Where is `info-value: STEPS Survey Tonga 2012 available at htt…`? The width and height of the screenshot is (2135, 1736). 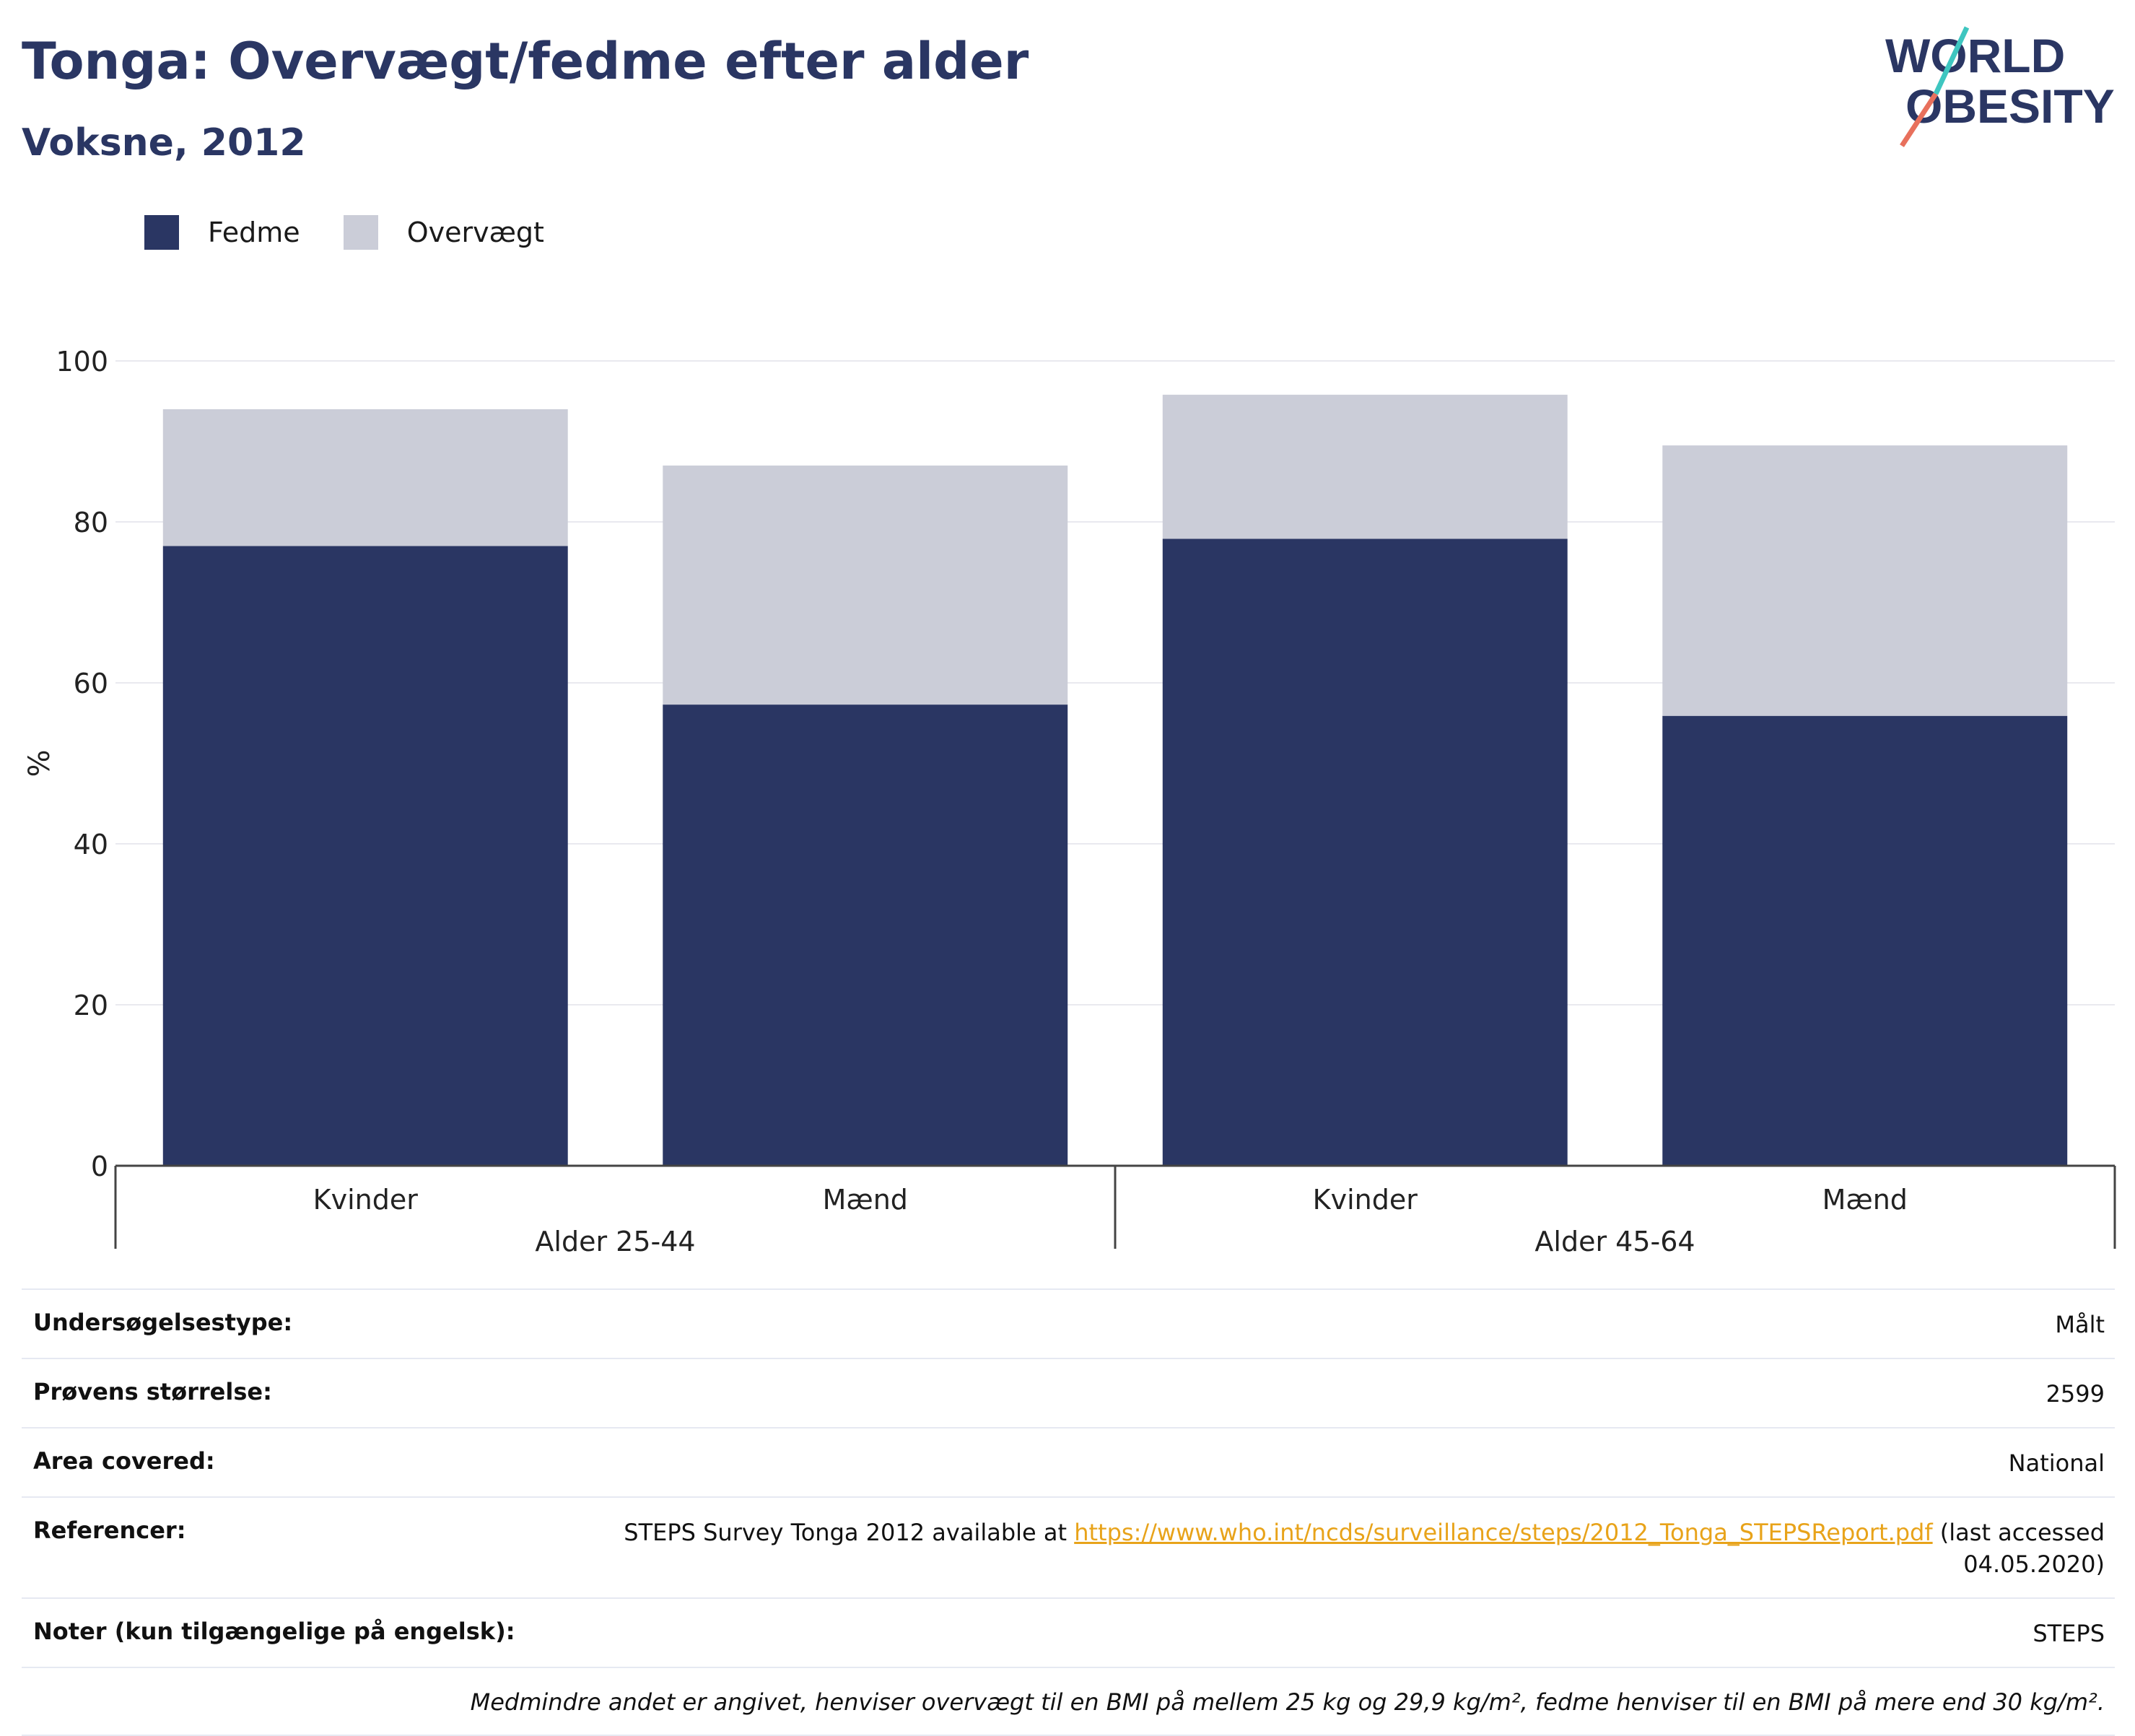
info-value: STEPS Survey Tonga 2012 available at htt… is located at coordinates (1321, 1548).